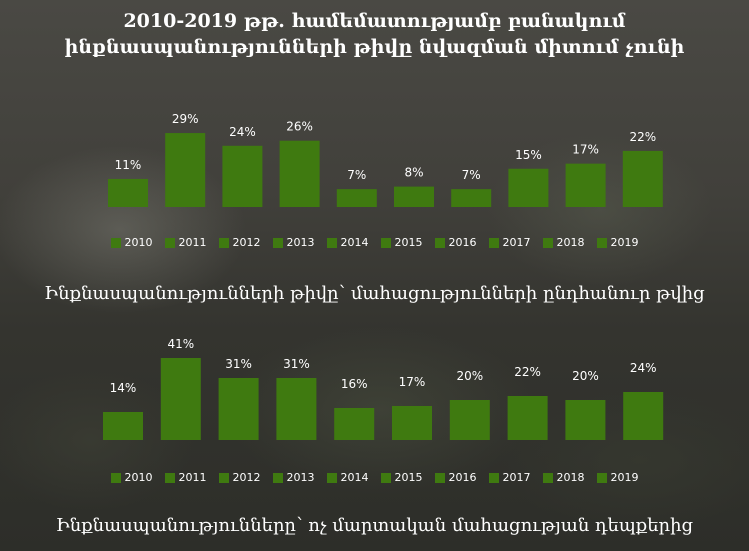  I want to click on data-label-2017: 15%, so click(528, 155).